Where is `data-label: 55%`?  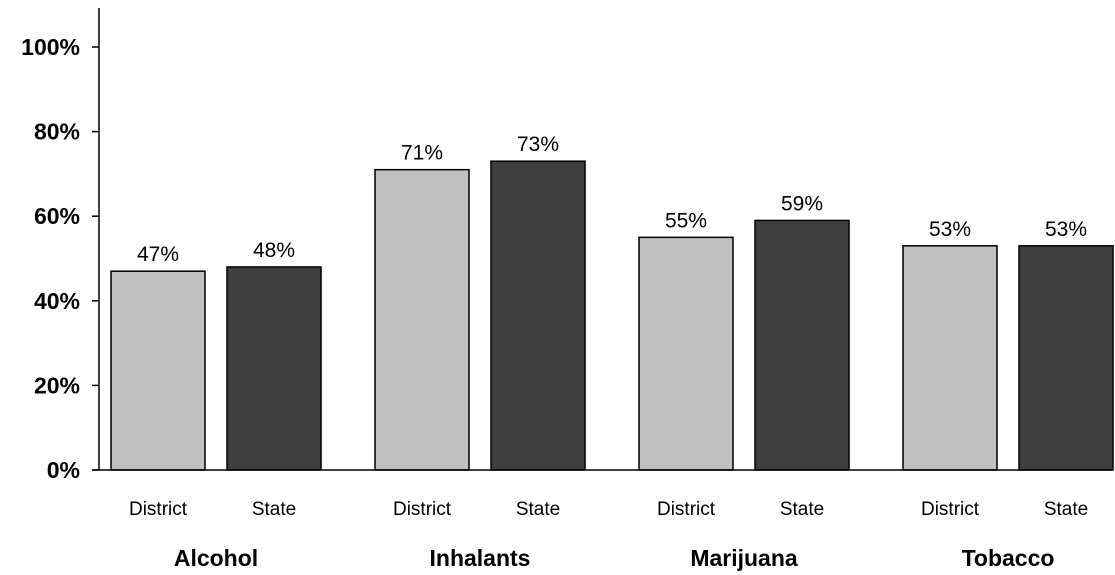 data-label: 55% is located at coordinates (686, 220).